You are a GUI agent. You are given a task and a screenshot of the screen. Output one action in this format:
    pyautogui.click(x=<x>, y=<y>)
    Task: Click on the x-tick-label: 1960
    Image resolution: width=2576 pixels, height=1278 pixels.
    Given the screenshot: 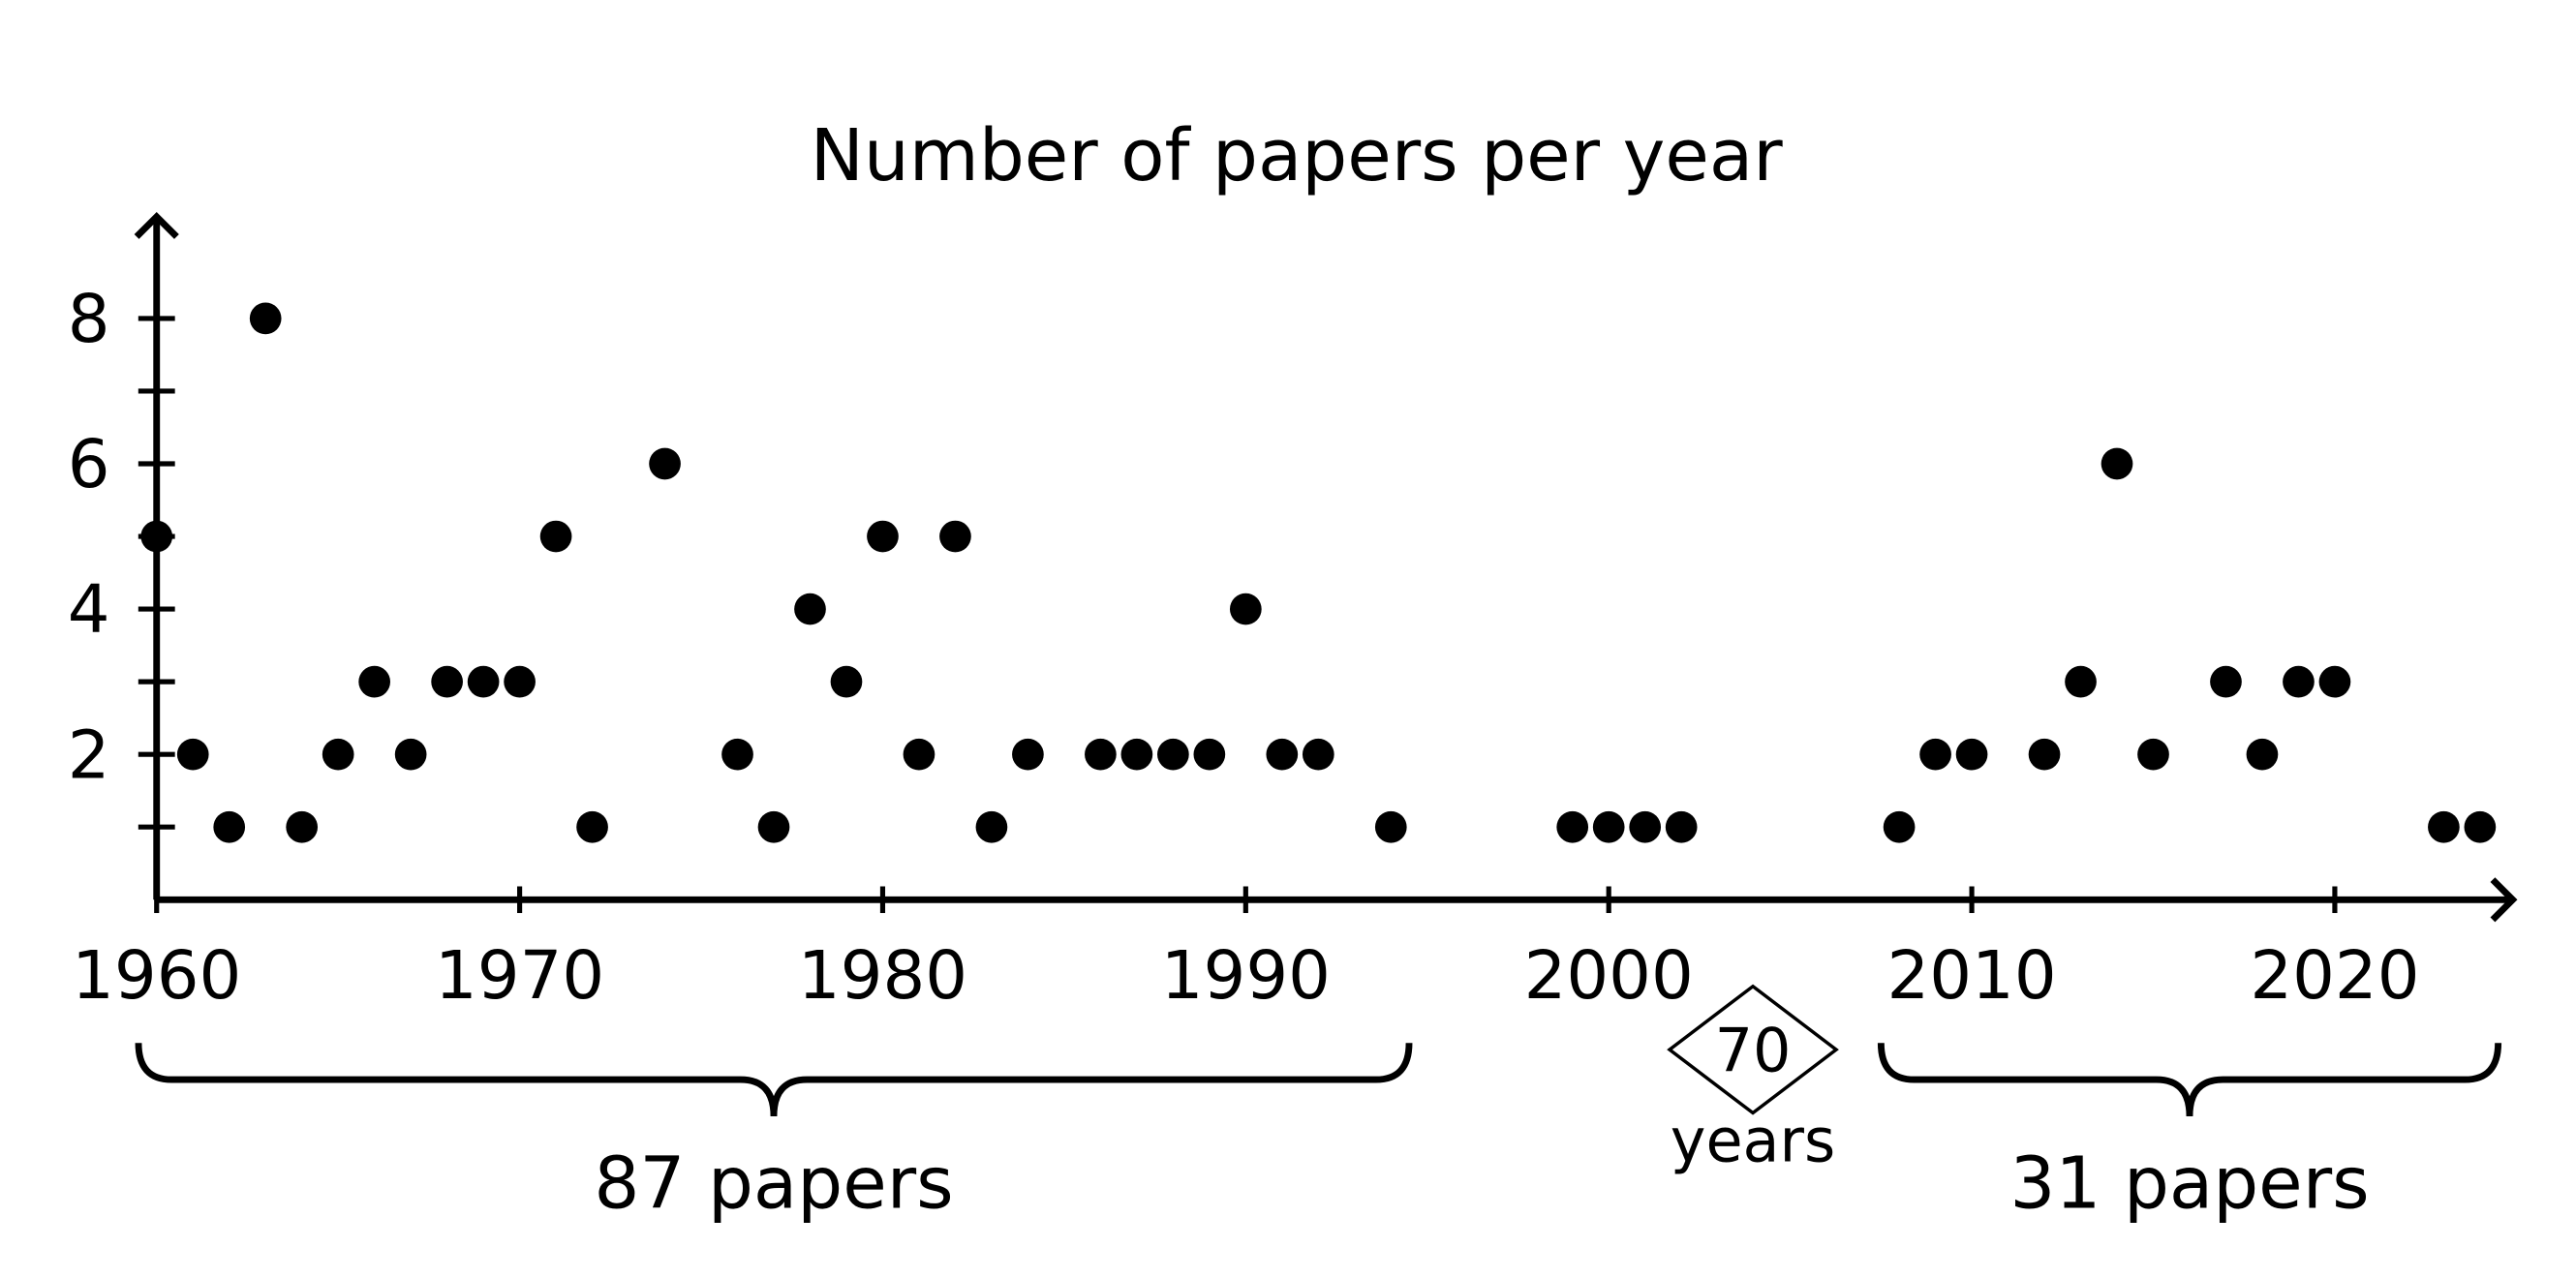 What is the action you would take?
    pyautogui.click(x=156, y=976)
    